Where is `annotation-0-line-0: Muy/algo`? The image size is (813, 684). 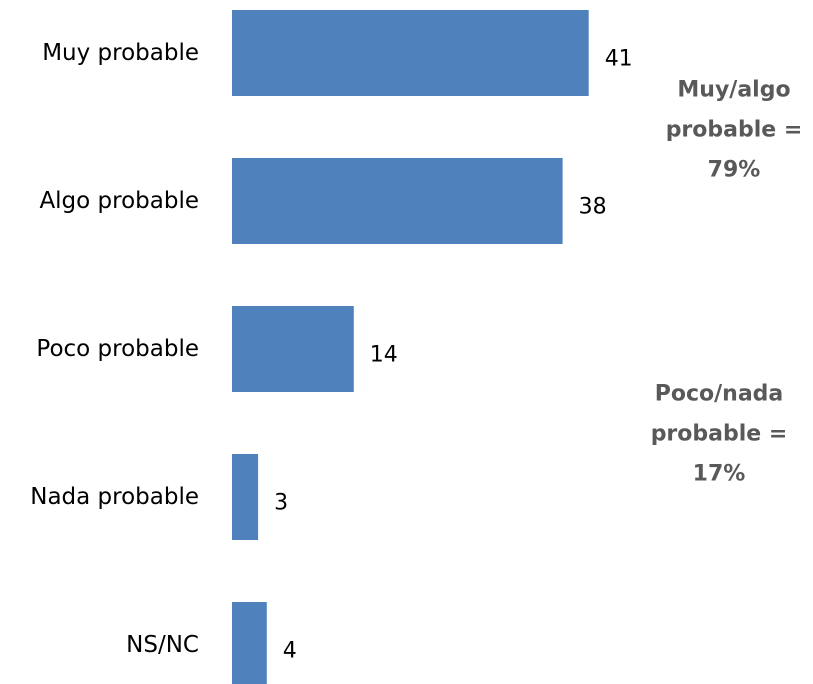
annotation-0-line-0: Muy/algo is located at coordinates (733, 90).